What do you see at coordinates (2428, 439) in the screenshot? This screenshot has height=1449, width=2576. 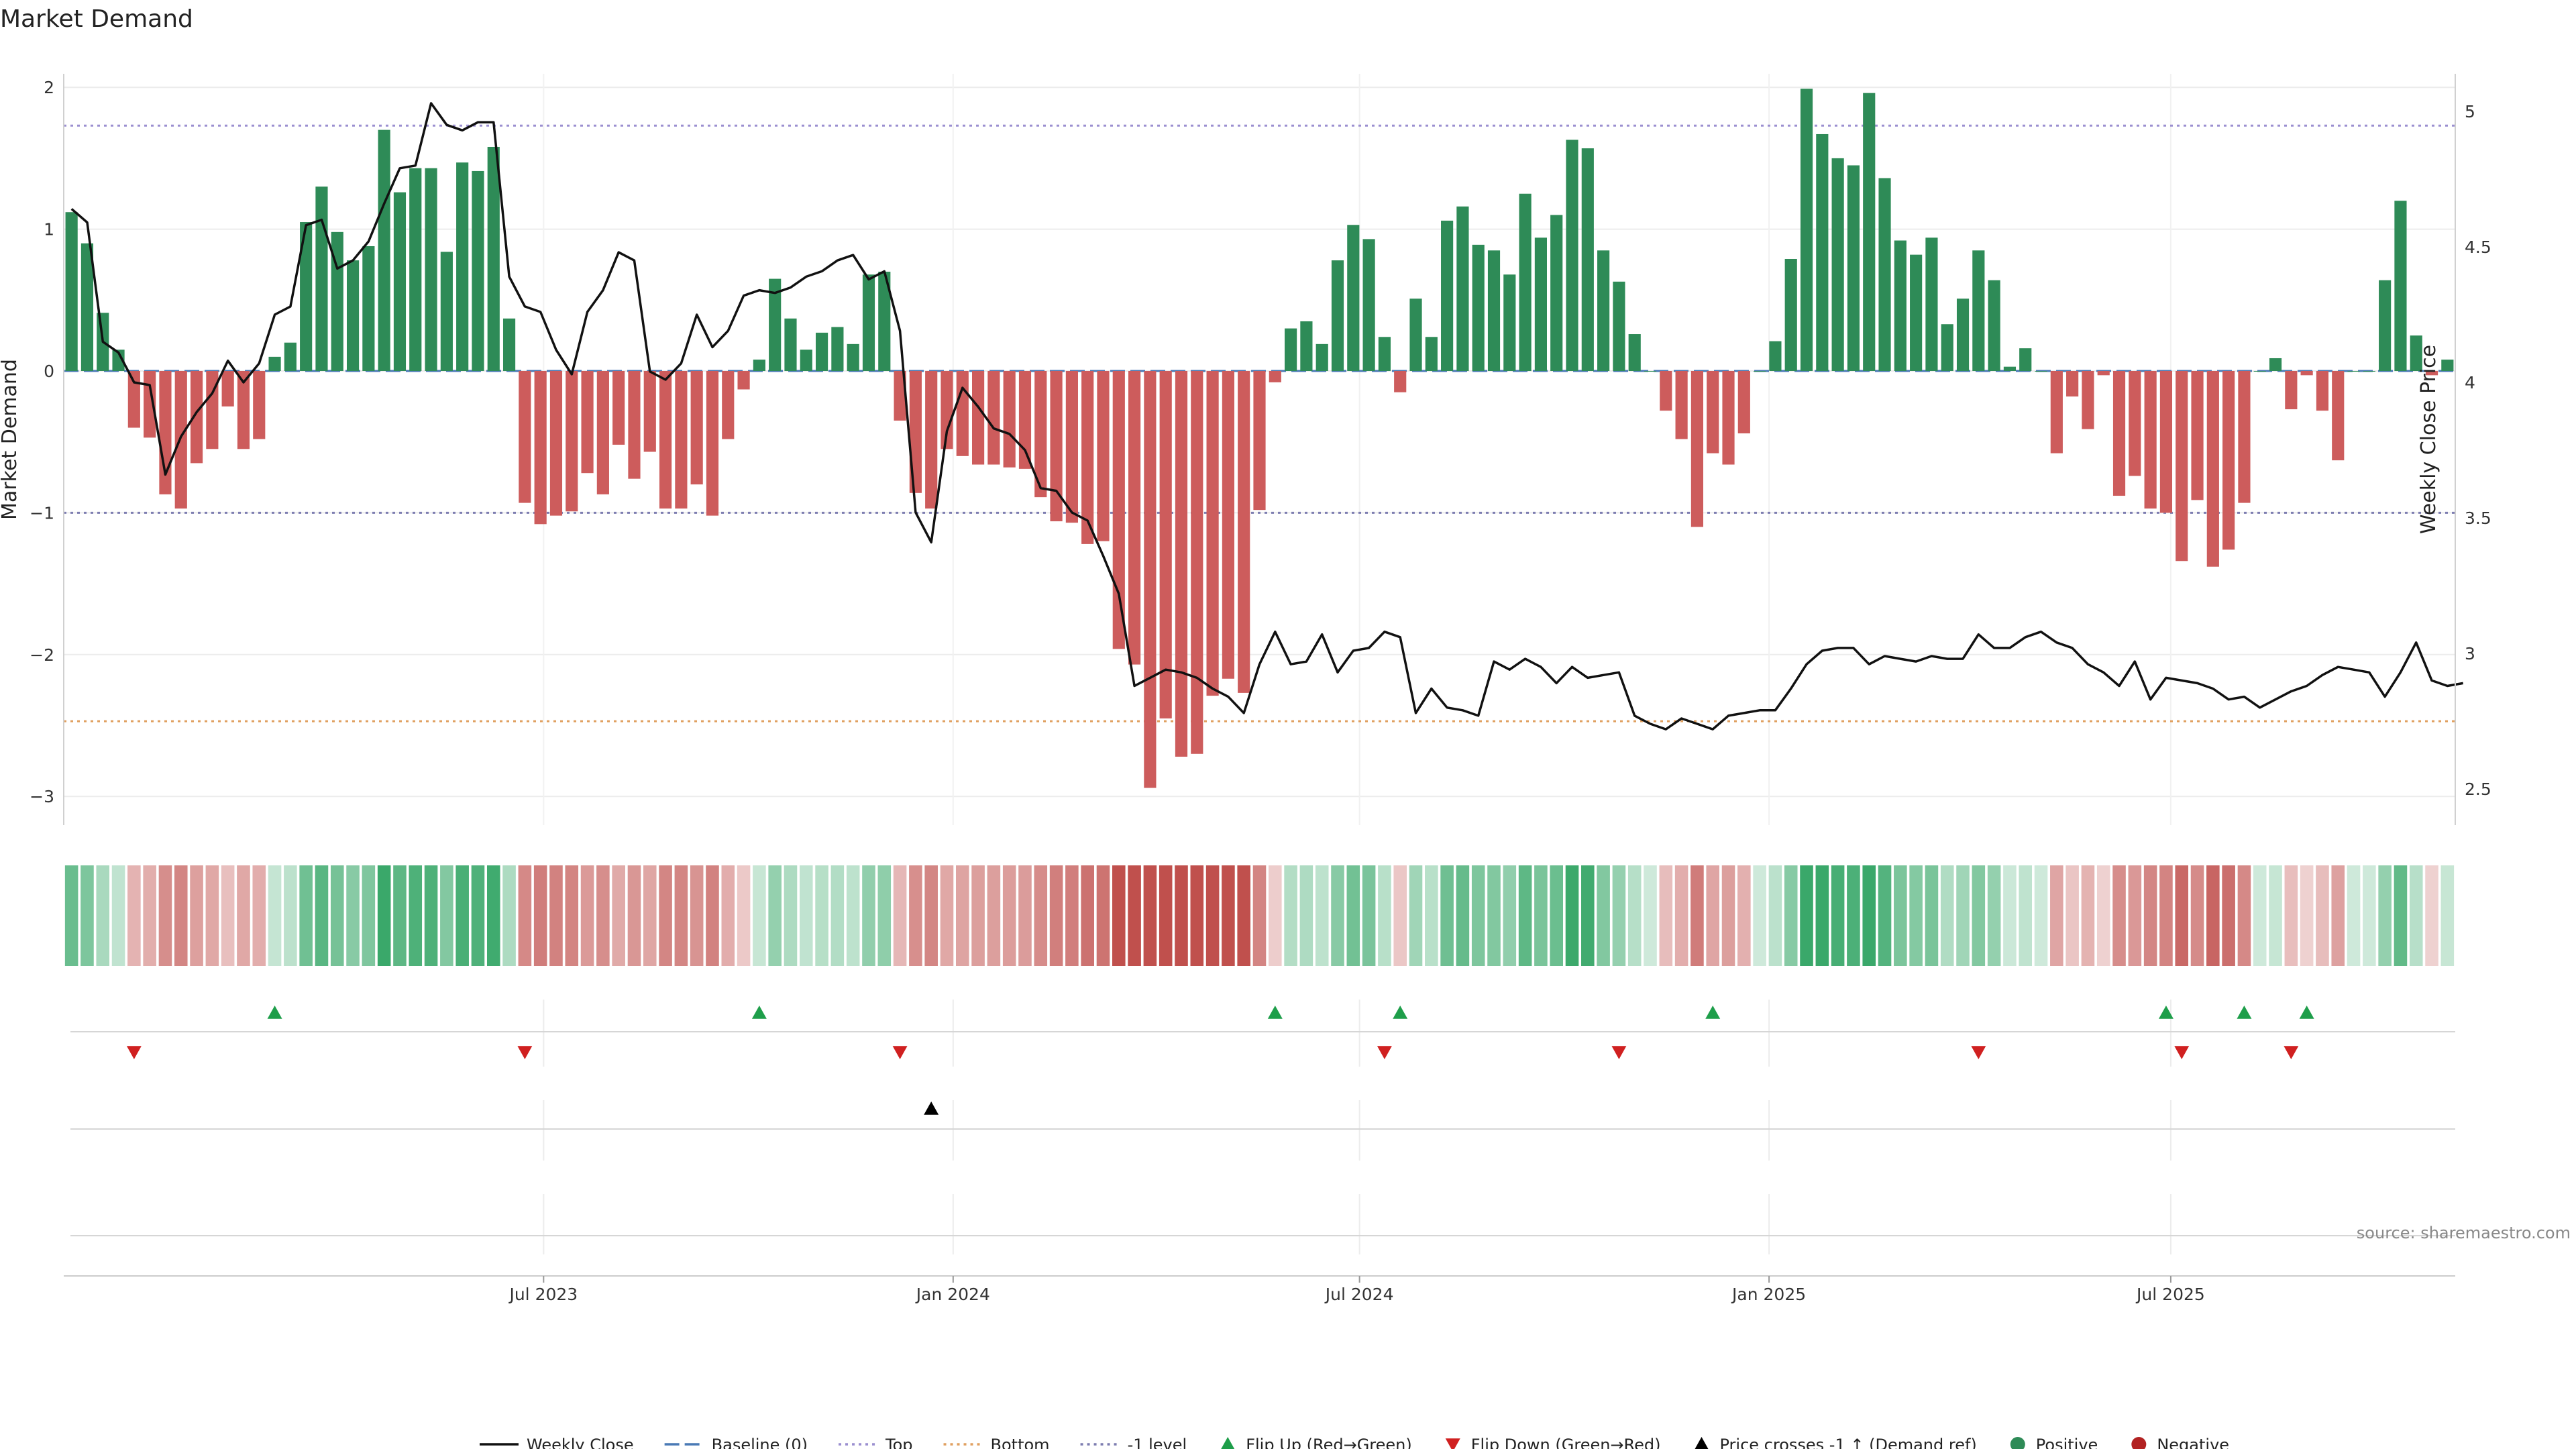 I see `y2-axis-label: Weekly Close Price` at bounding box center [2428, 439].